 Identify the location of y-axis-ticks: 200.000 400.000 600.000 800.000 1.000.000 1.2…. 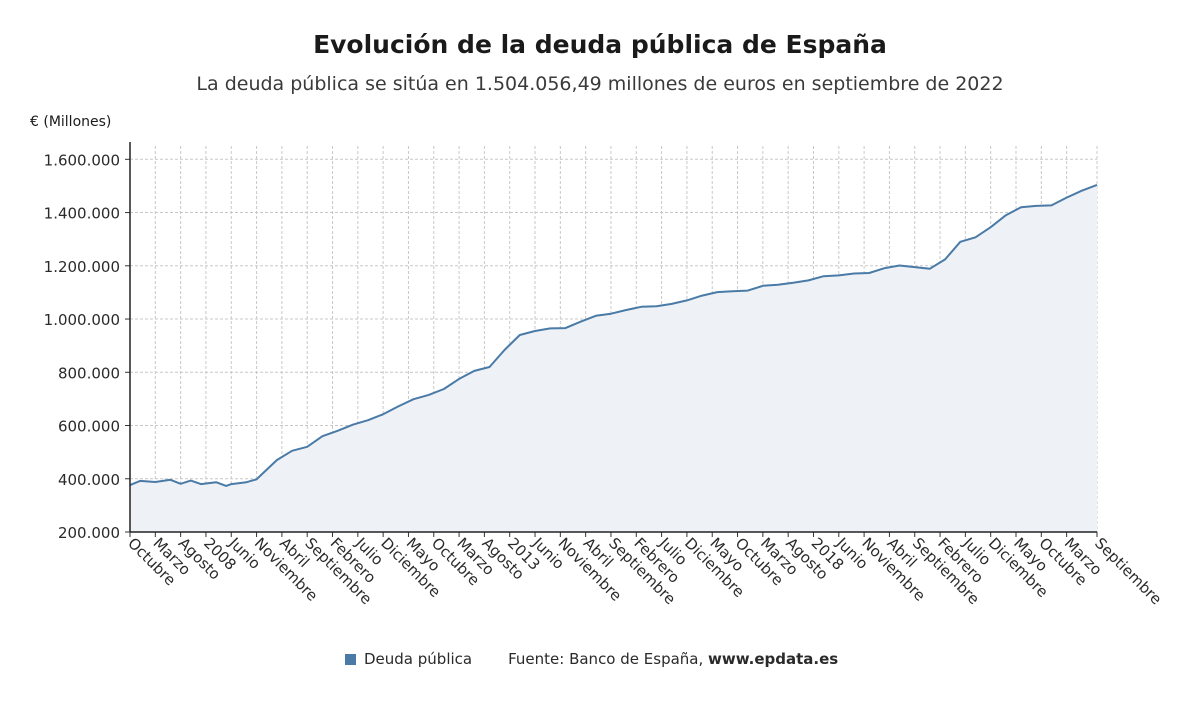
(82, 346).